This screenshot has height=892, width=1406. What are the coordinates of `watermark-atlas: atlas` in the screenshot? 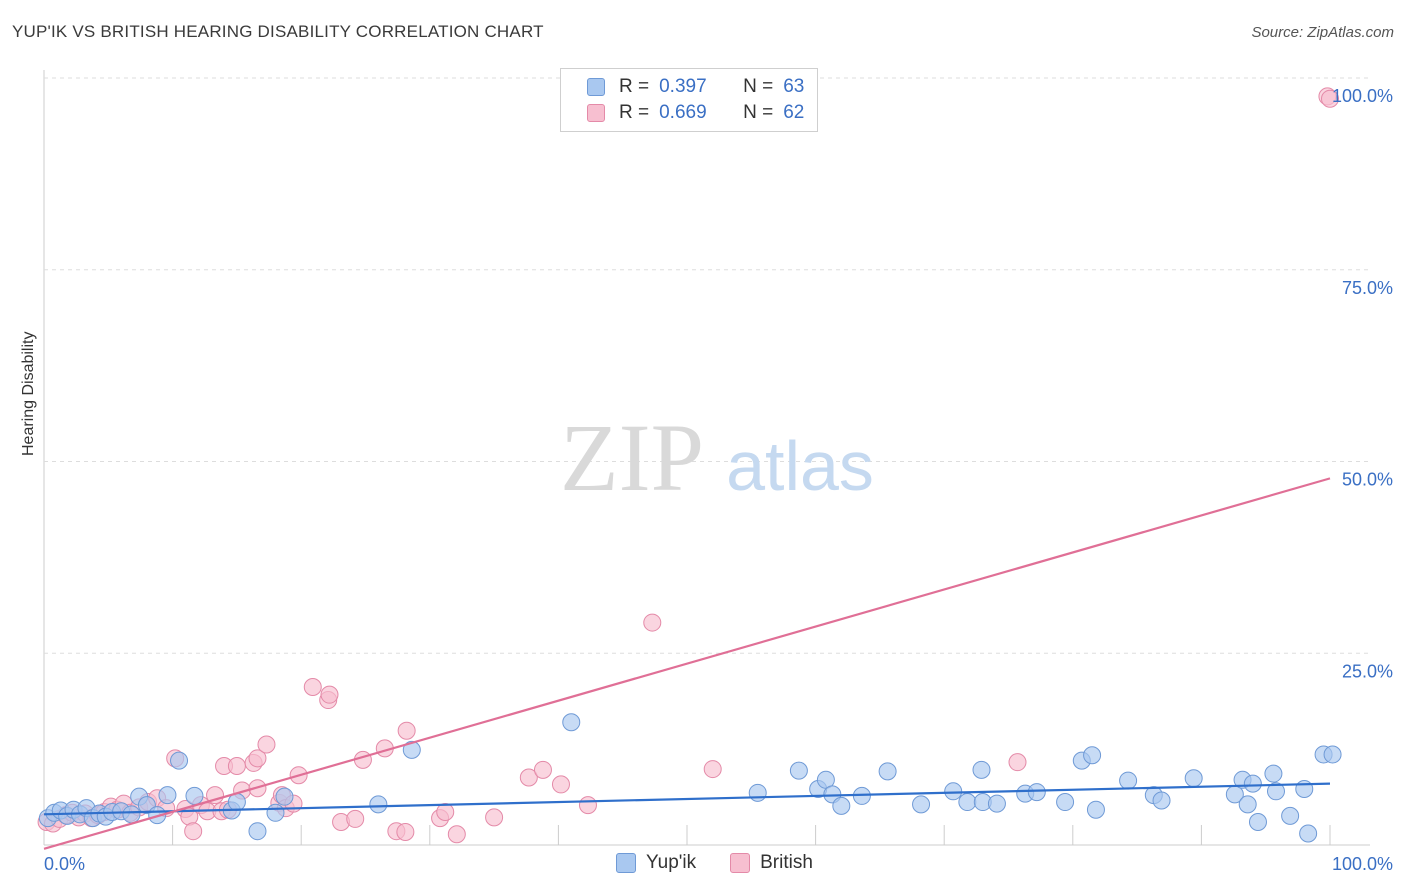 It's located at (800, 466).